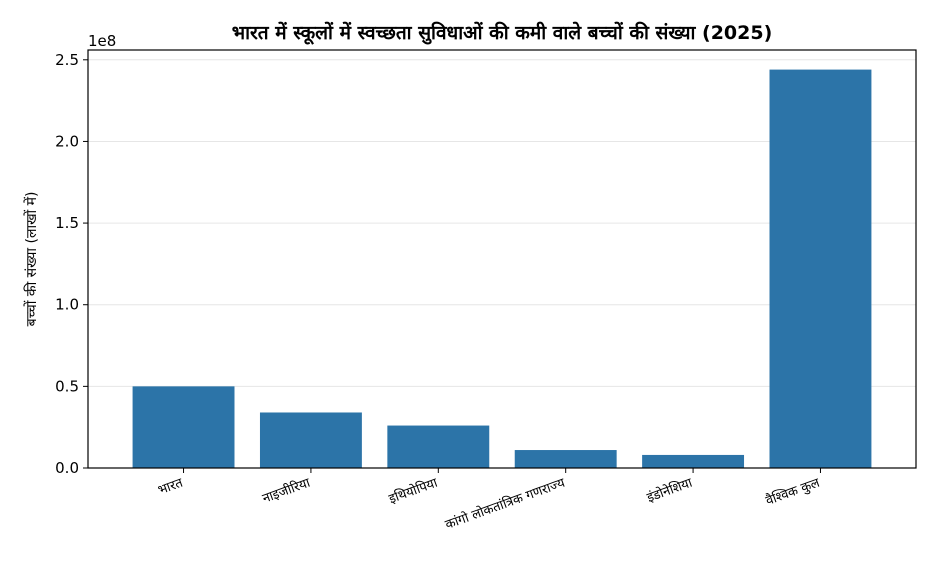  Describe the element at coordinates (31, 259) in the screenshot. I see `y-axis-label: बच्चों की संख्या (लाखों में)` at that location.